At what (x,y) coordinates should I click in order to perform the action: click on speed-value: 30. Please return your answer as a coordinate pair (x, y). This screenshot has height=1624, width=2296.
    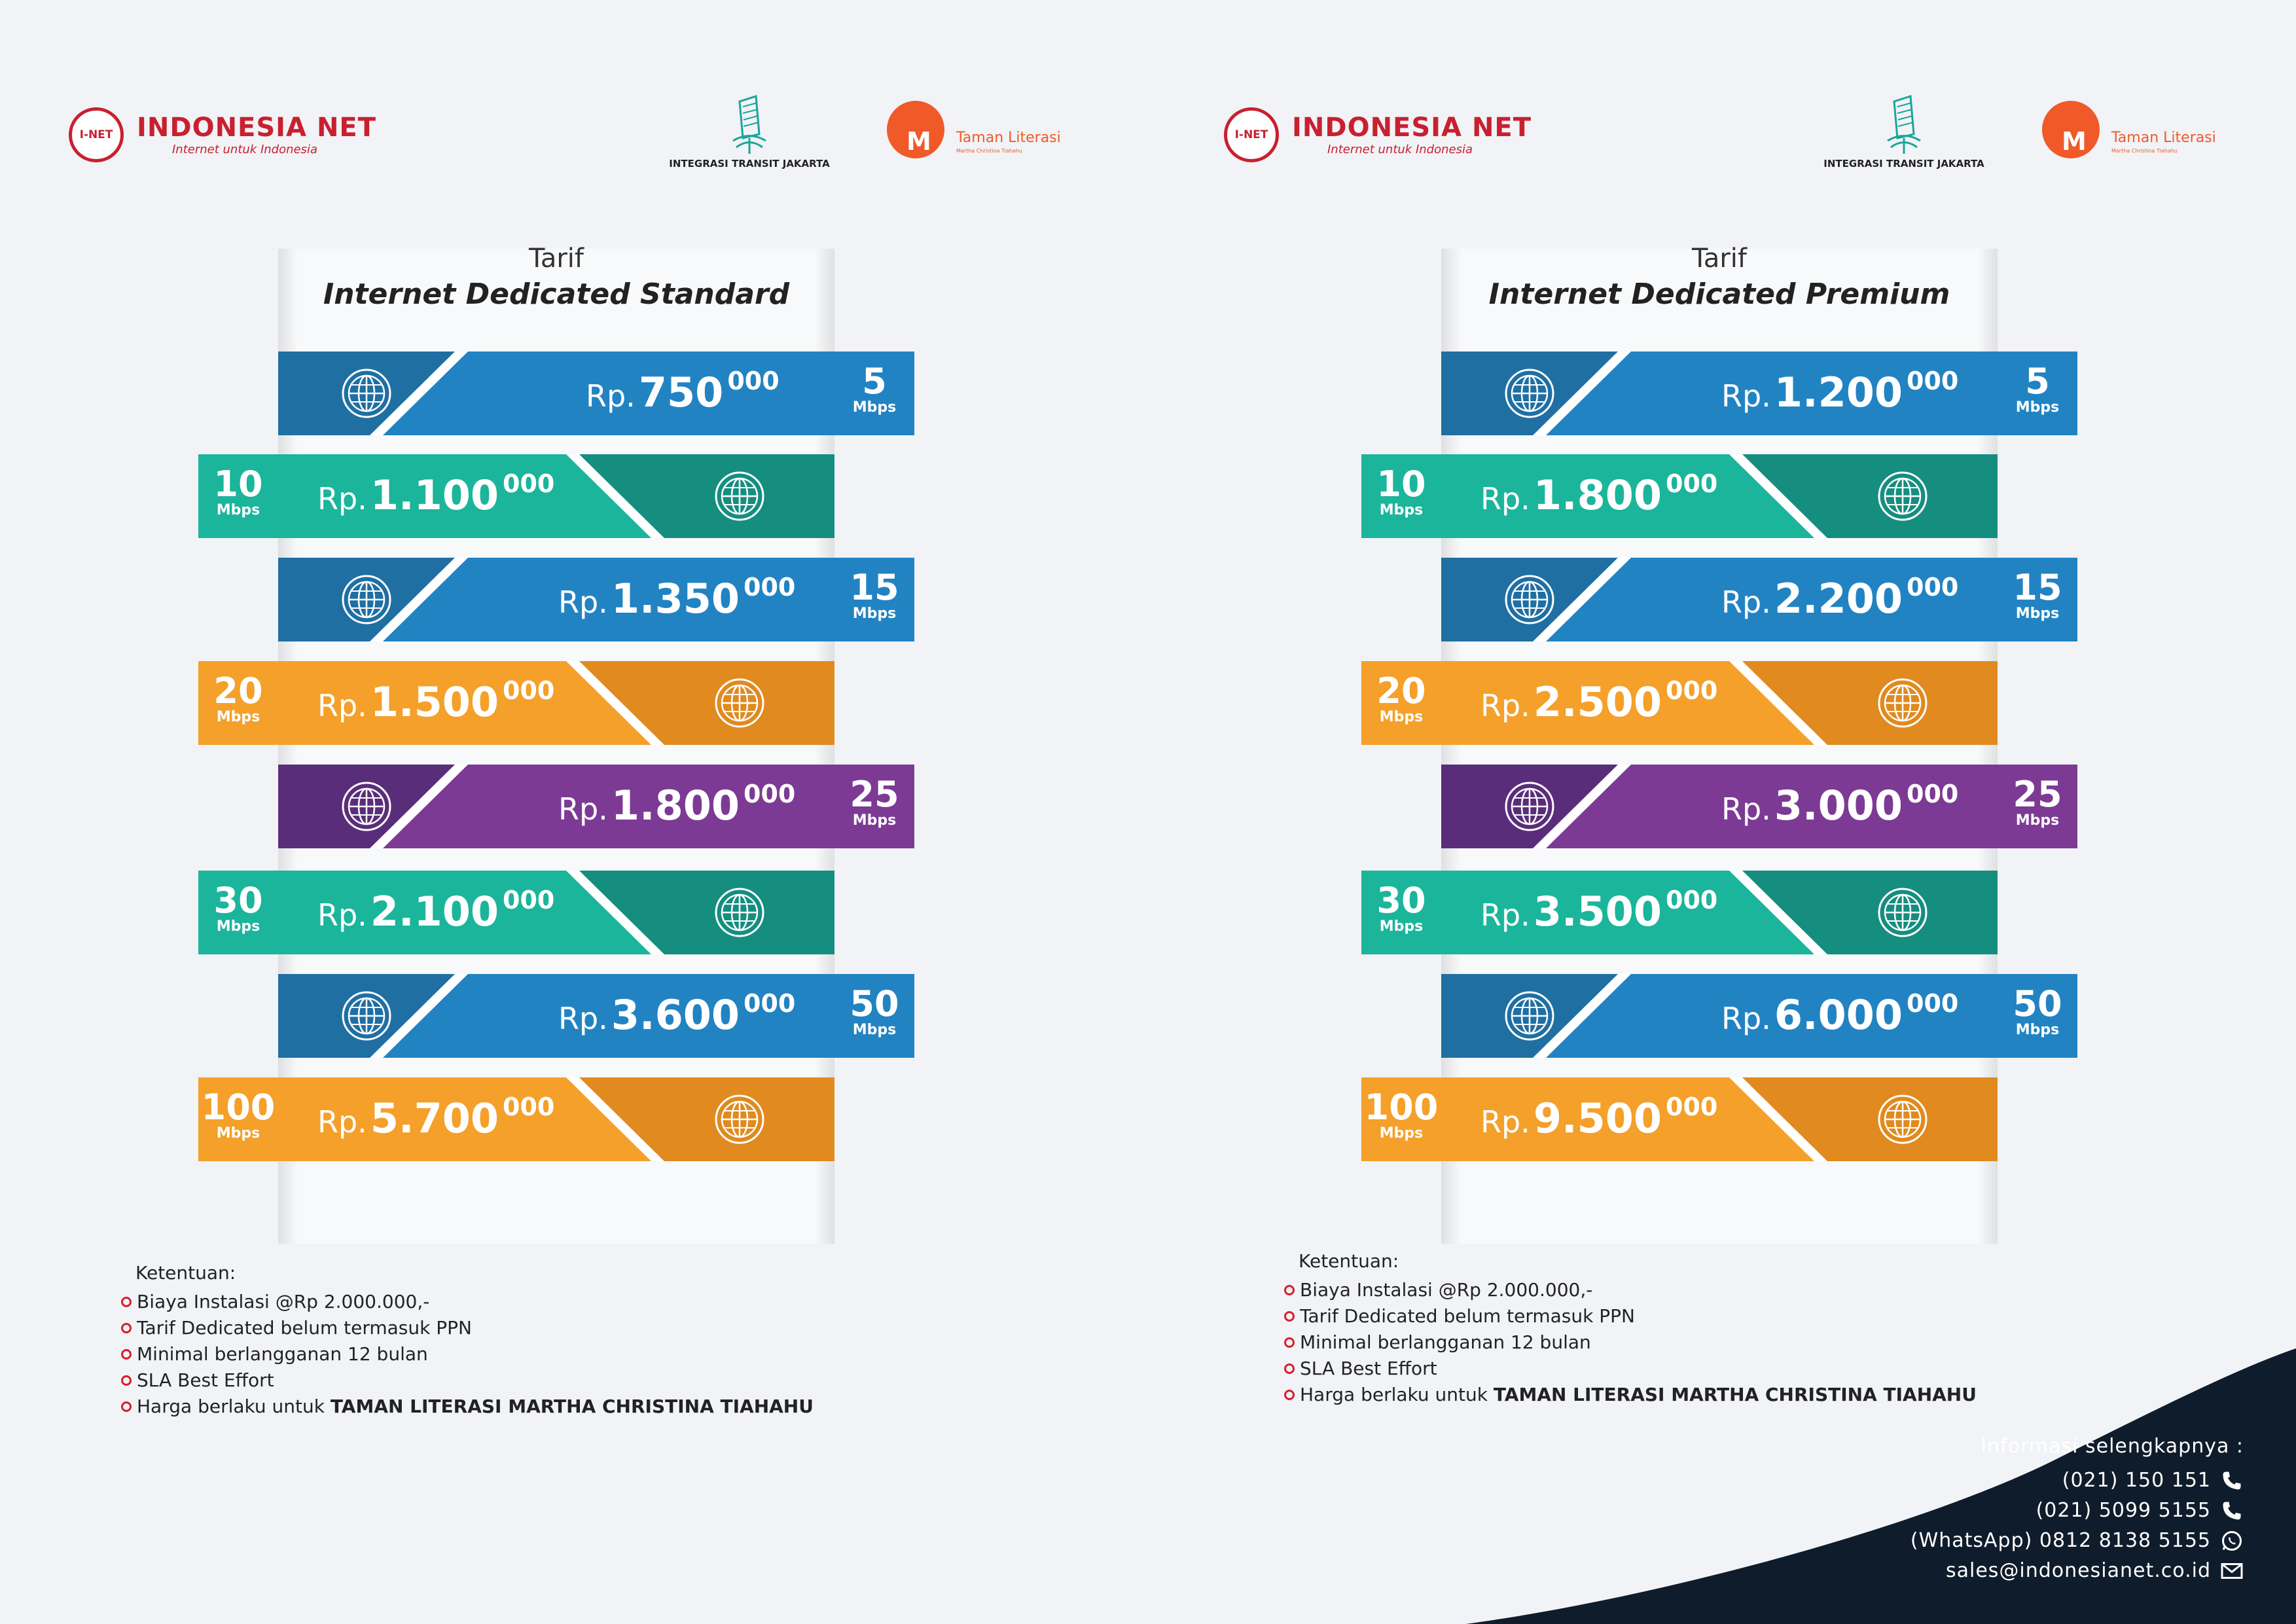
    Looking at the image, I should click on (1401, 901).